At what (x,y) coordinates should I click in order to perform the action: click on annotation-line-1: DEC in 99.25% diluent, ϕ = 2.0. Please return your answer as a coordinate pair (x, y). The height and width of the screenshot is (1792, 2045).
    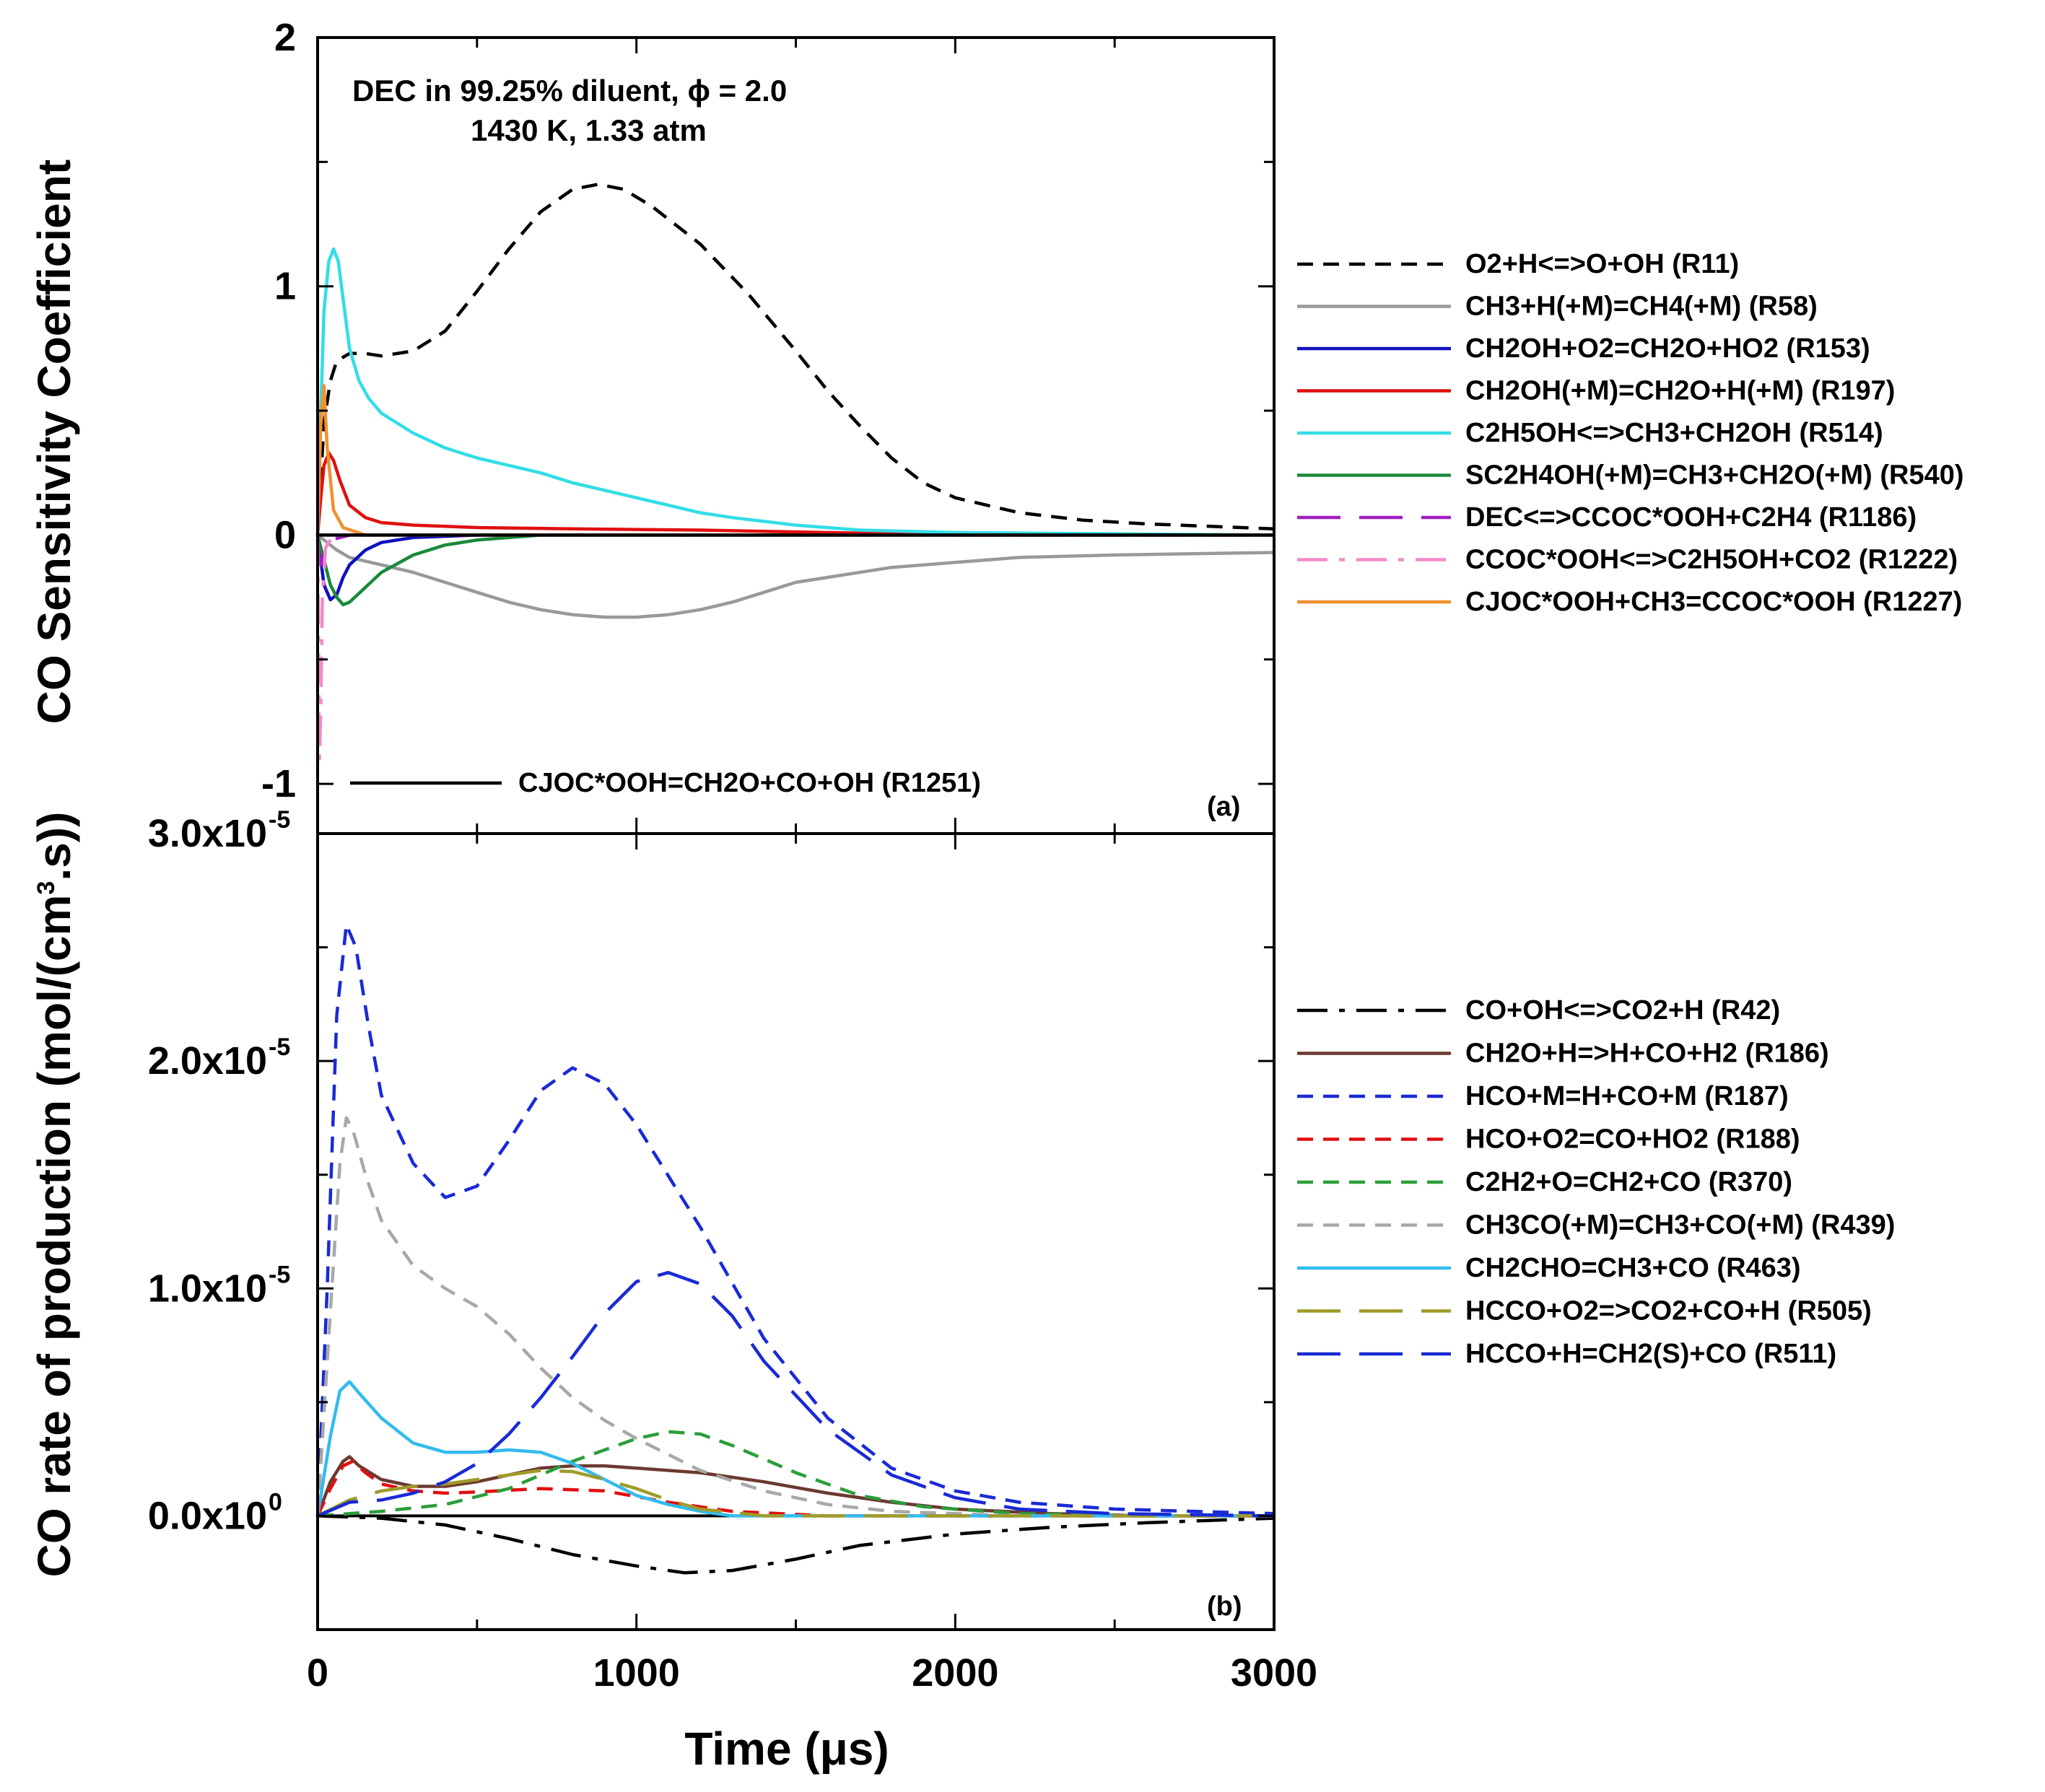
    Looking at the image, I should click on (569, 91).